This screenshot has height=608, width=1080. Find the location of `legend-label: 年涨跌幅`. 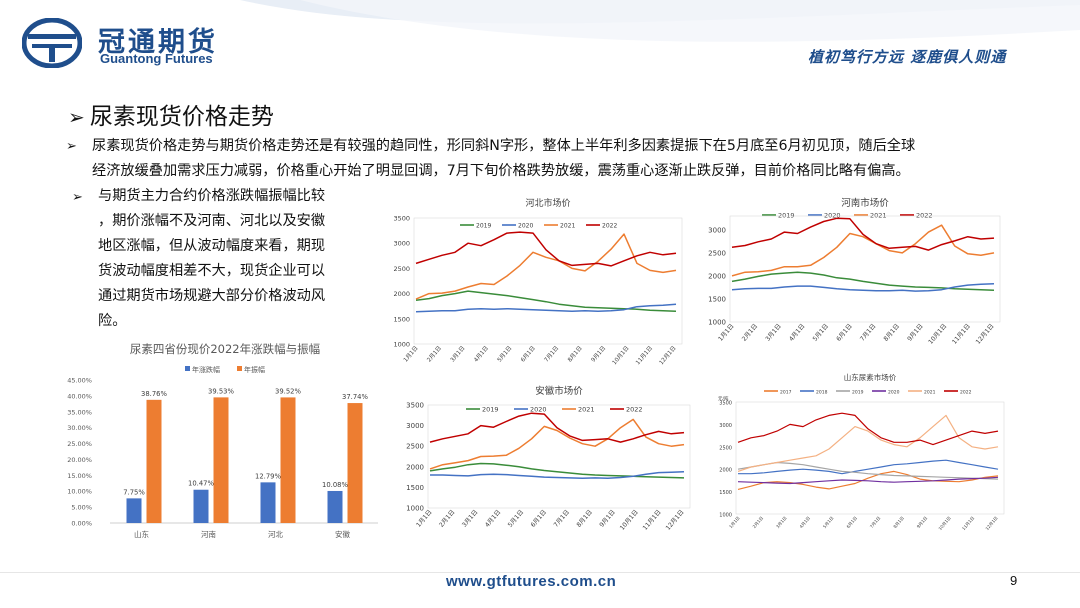

legend-label: 年涨跌幅 is located at coordinates (206, 369).